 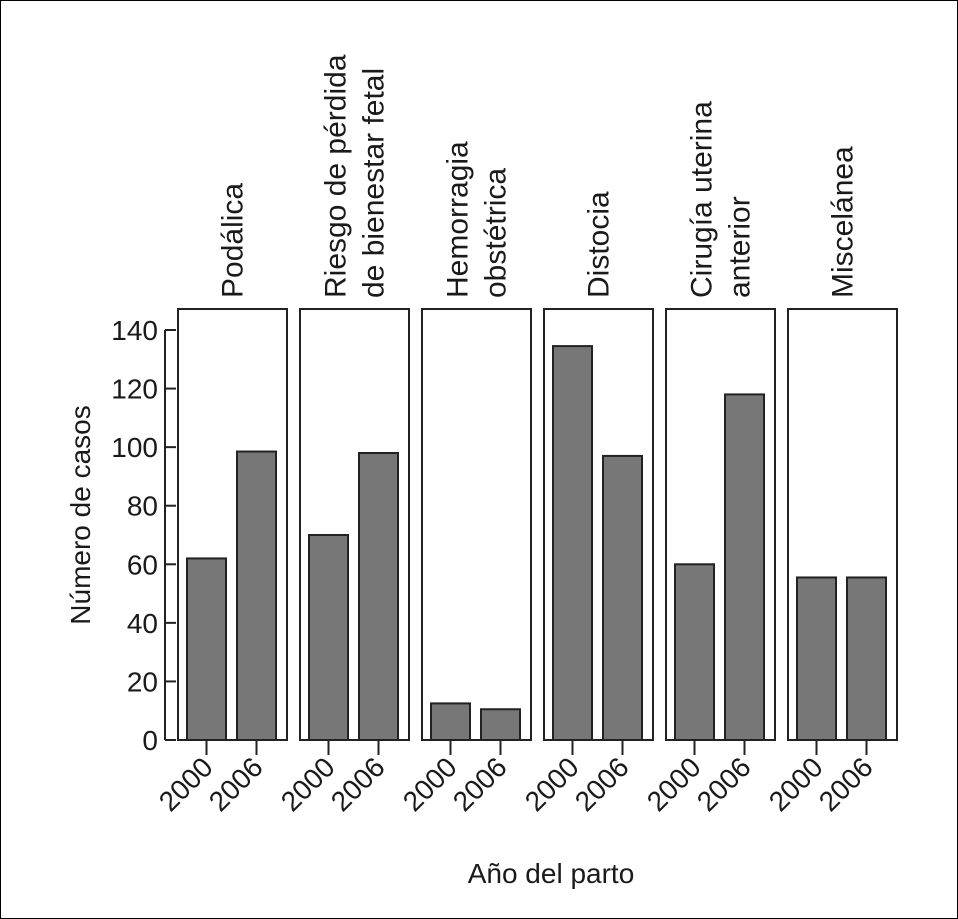 What do you see at coordinates (142, 623) in the screenshot?
I see `y-tick-label: 40` at bounding box center [142, 623].